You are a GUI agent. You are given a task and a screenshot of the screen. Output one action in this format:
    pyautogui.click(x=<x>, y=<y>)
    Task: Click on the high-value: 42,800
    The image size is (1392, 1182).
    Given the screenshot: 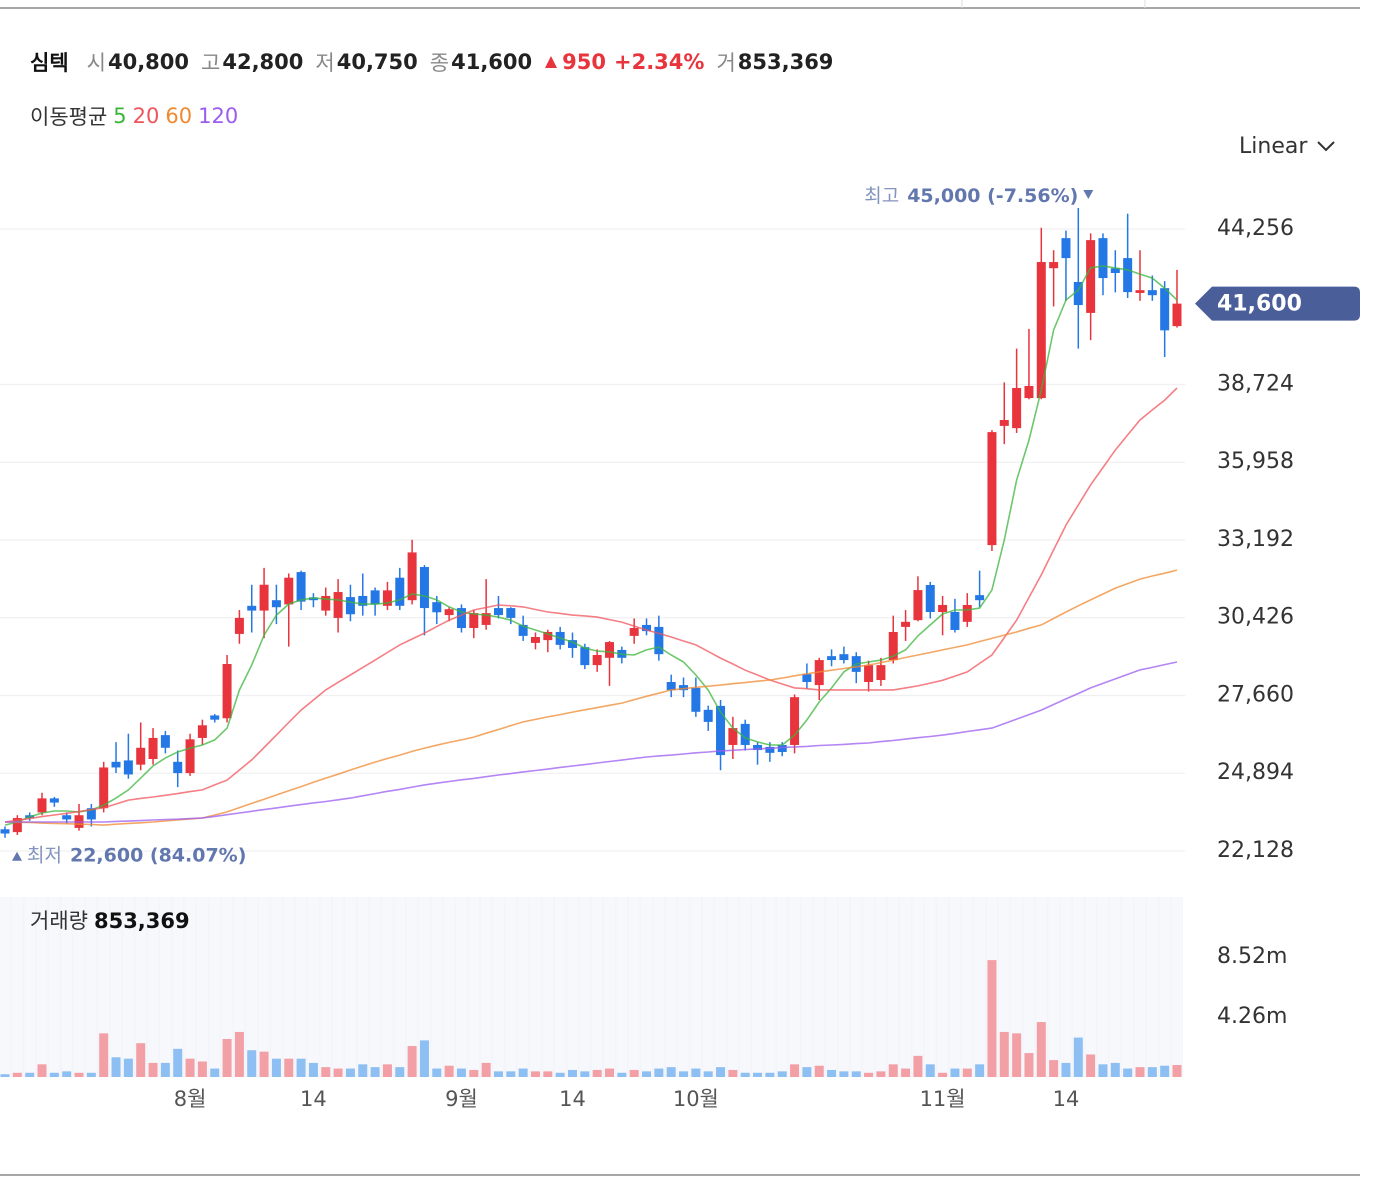 What is the action you would take?
    pyautogui.click(x=263, y=62)
    